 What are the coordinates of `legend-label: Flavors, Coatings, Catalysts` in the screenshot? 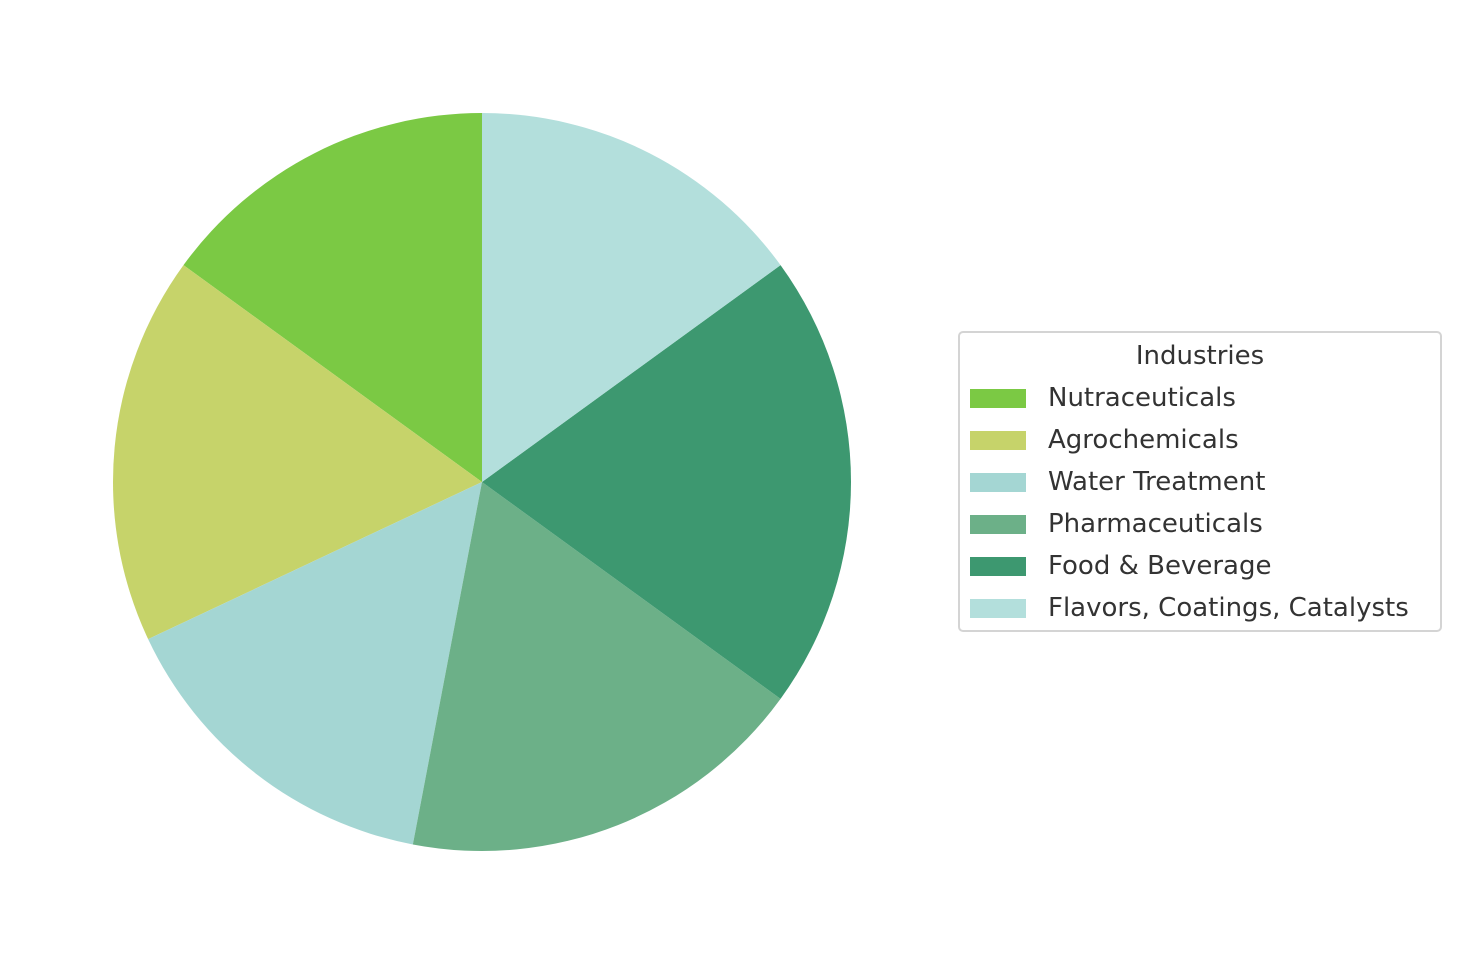 It's located at (1228, 608).